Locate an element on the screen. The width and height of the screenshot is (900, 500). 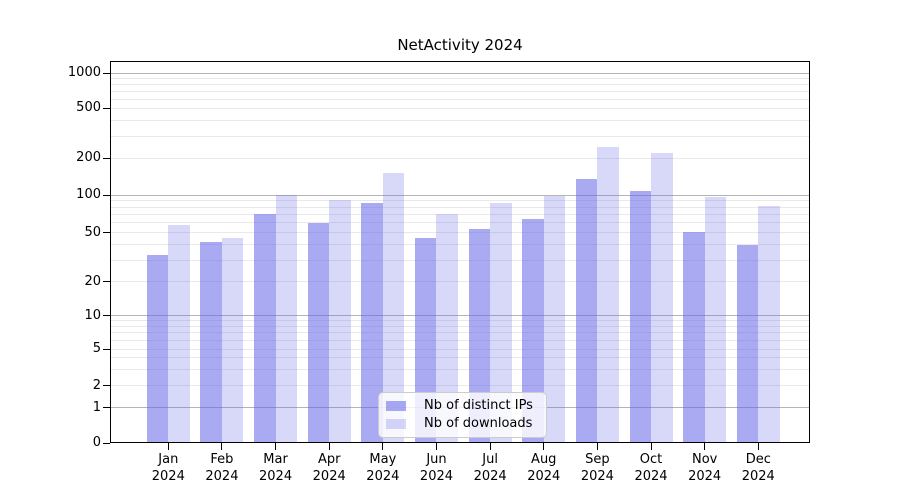
bar-nb-of-downloads-nov is located at coordinates (715, 320).